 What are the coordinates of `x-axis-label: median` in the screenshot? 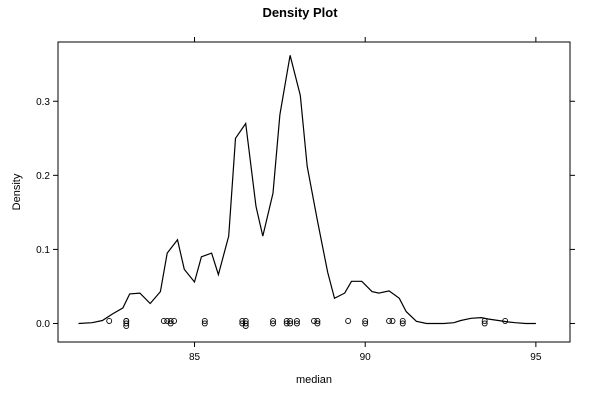 It's located at (314, 380).